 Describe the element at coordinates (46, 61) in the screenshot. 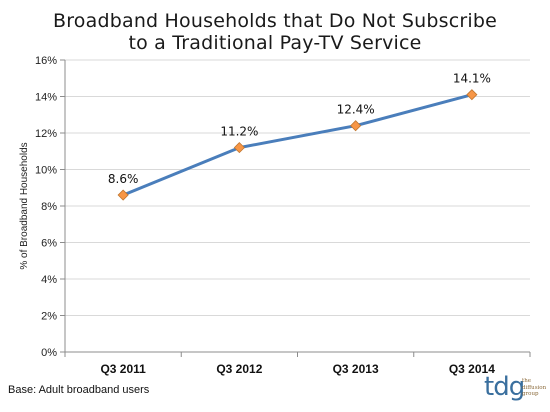

I see `y-tick-label: 16%` at that location.